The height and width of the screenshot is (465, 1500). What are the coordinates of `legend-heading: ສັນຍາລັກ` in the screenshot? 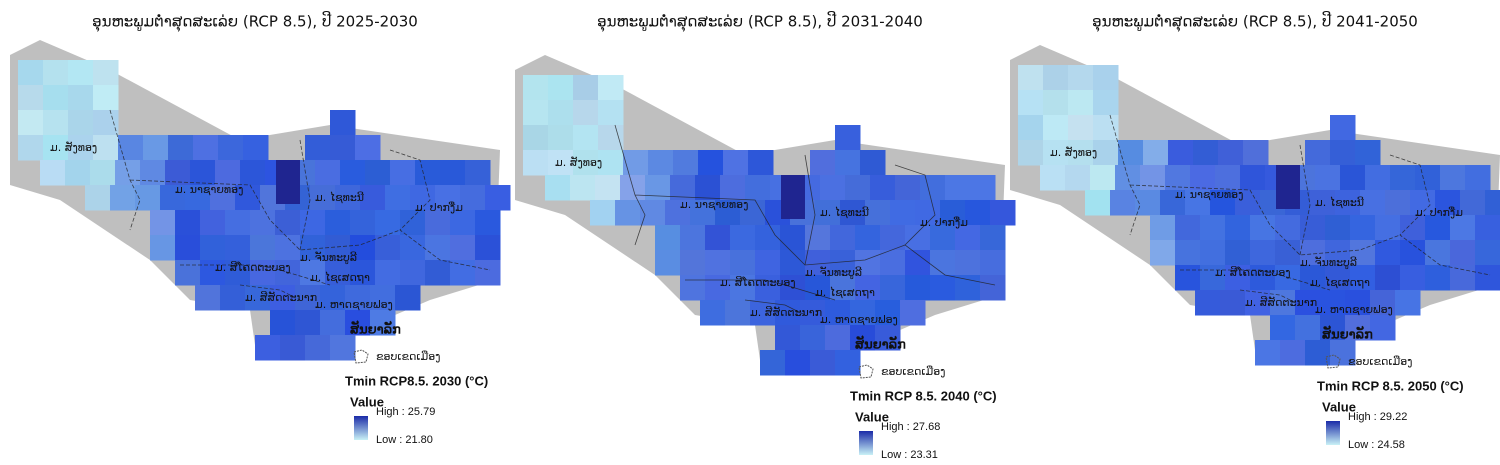 It's located at (375, 328).